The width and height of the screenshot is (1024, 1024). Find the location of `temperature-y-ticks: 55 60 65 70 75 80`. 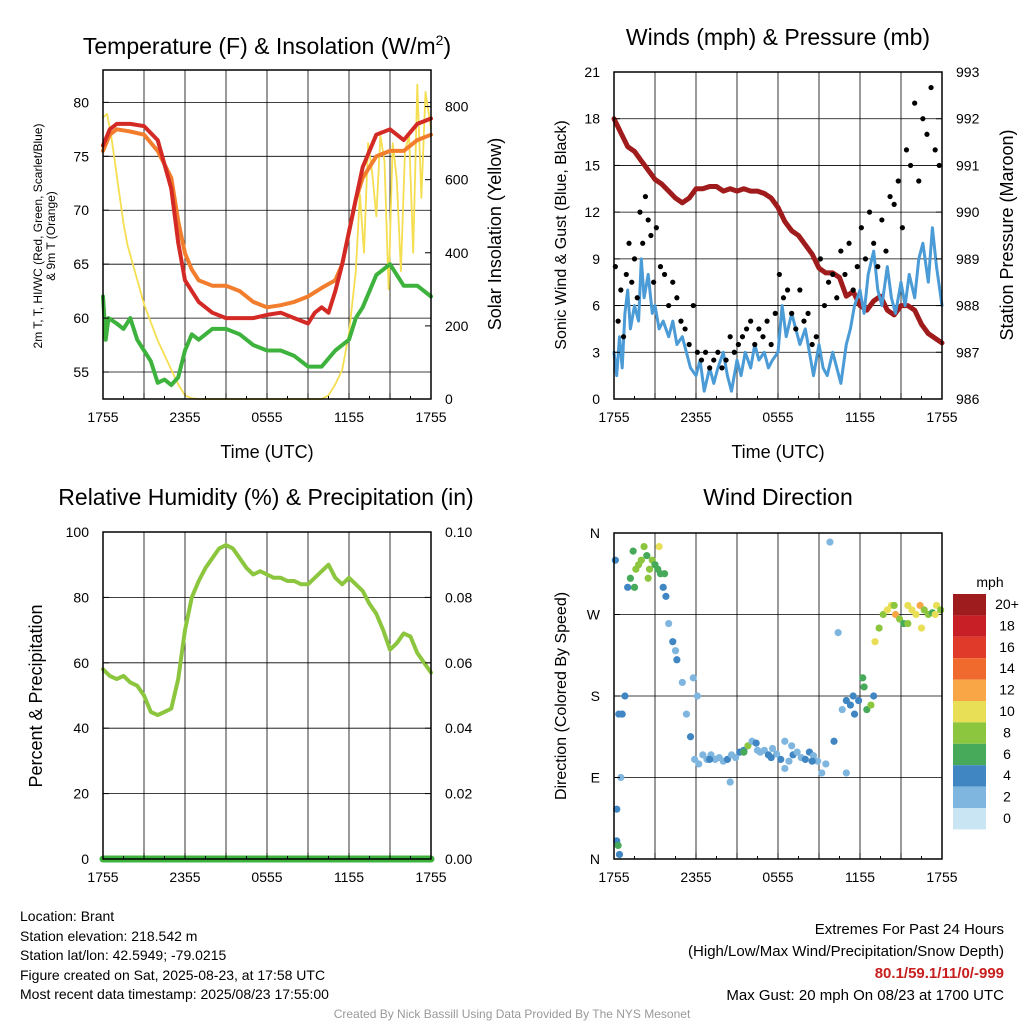

temperature-y-ticks: 55 60 65 70 75 80 is located at coordinates (91, 237).